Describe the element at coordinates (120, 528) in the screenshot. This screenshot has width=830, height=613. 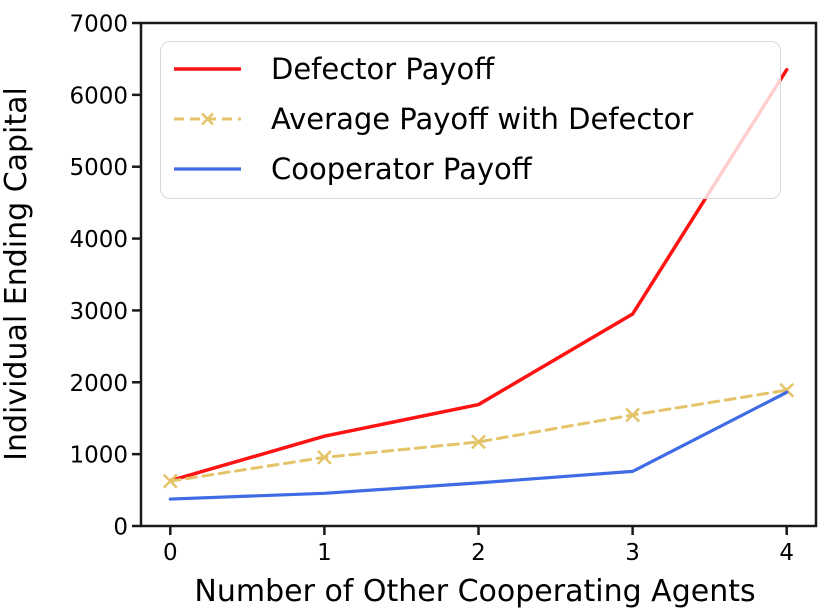
I see `y-tick-label: 0` at that location.